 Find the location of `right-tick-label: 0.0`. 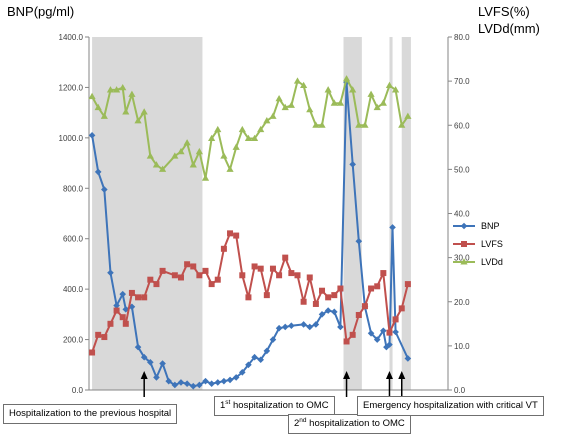

right-tick-label: 0.0 is located at coordinates (460, 390).